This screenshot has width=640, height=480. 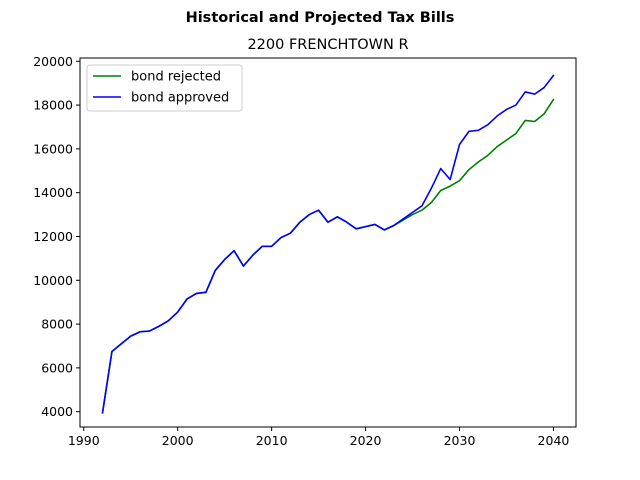 What do you see at coordinates (176, 77) in the screenshot?
I see `legend-label: bond rejected` at bounding box center [176, 77].